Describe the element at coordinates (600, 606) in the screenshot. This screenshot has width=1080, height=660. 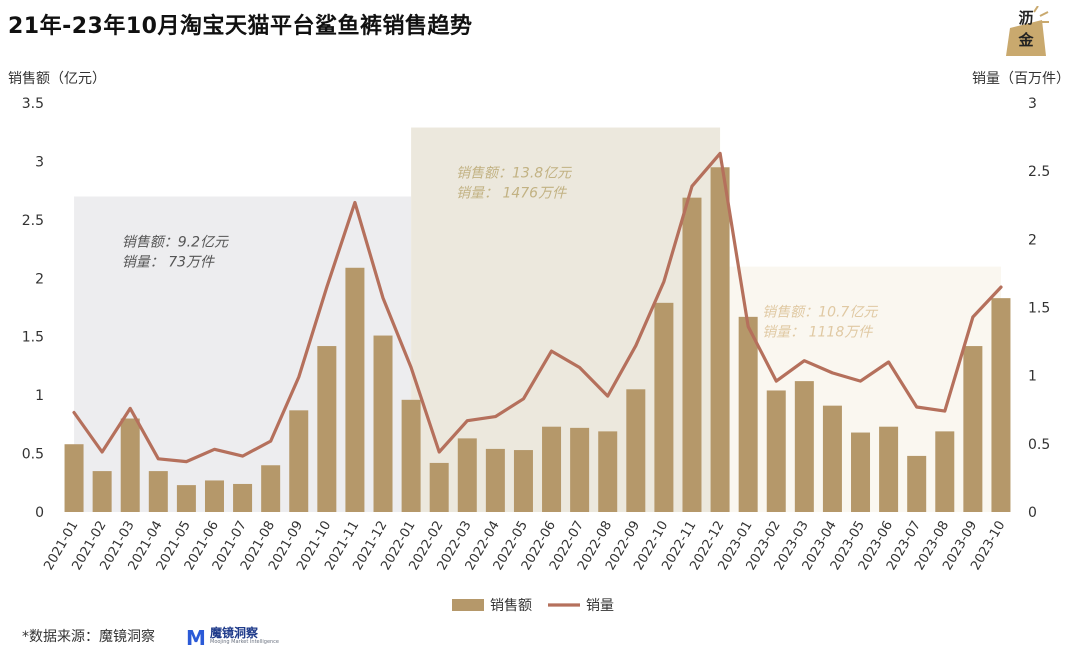
I see `legend-line-label: 销量` at that location.